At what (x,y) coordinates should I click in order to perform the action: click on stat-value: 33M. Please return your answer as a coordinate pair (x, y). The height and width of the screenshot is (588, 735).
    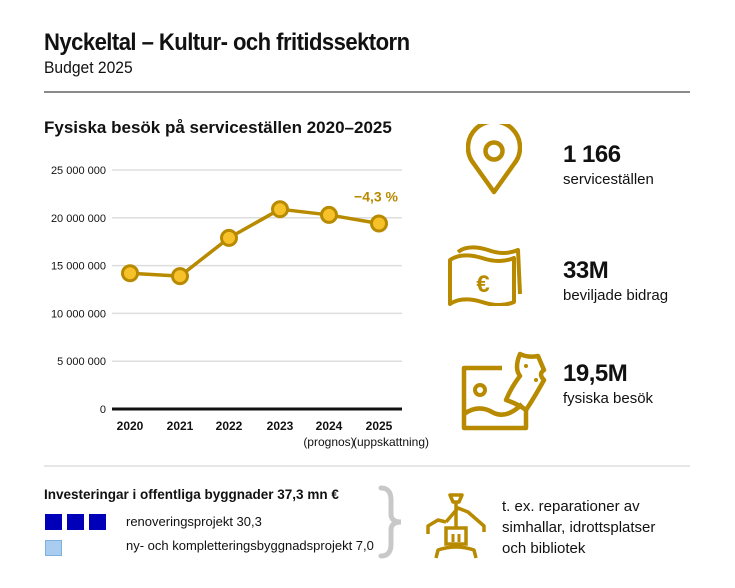
    Looking at the image, I should click on (586, 270).